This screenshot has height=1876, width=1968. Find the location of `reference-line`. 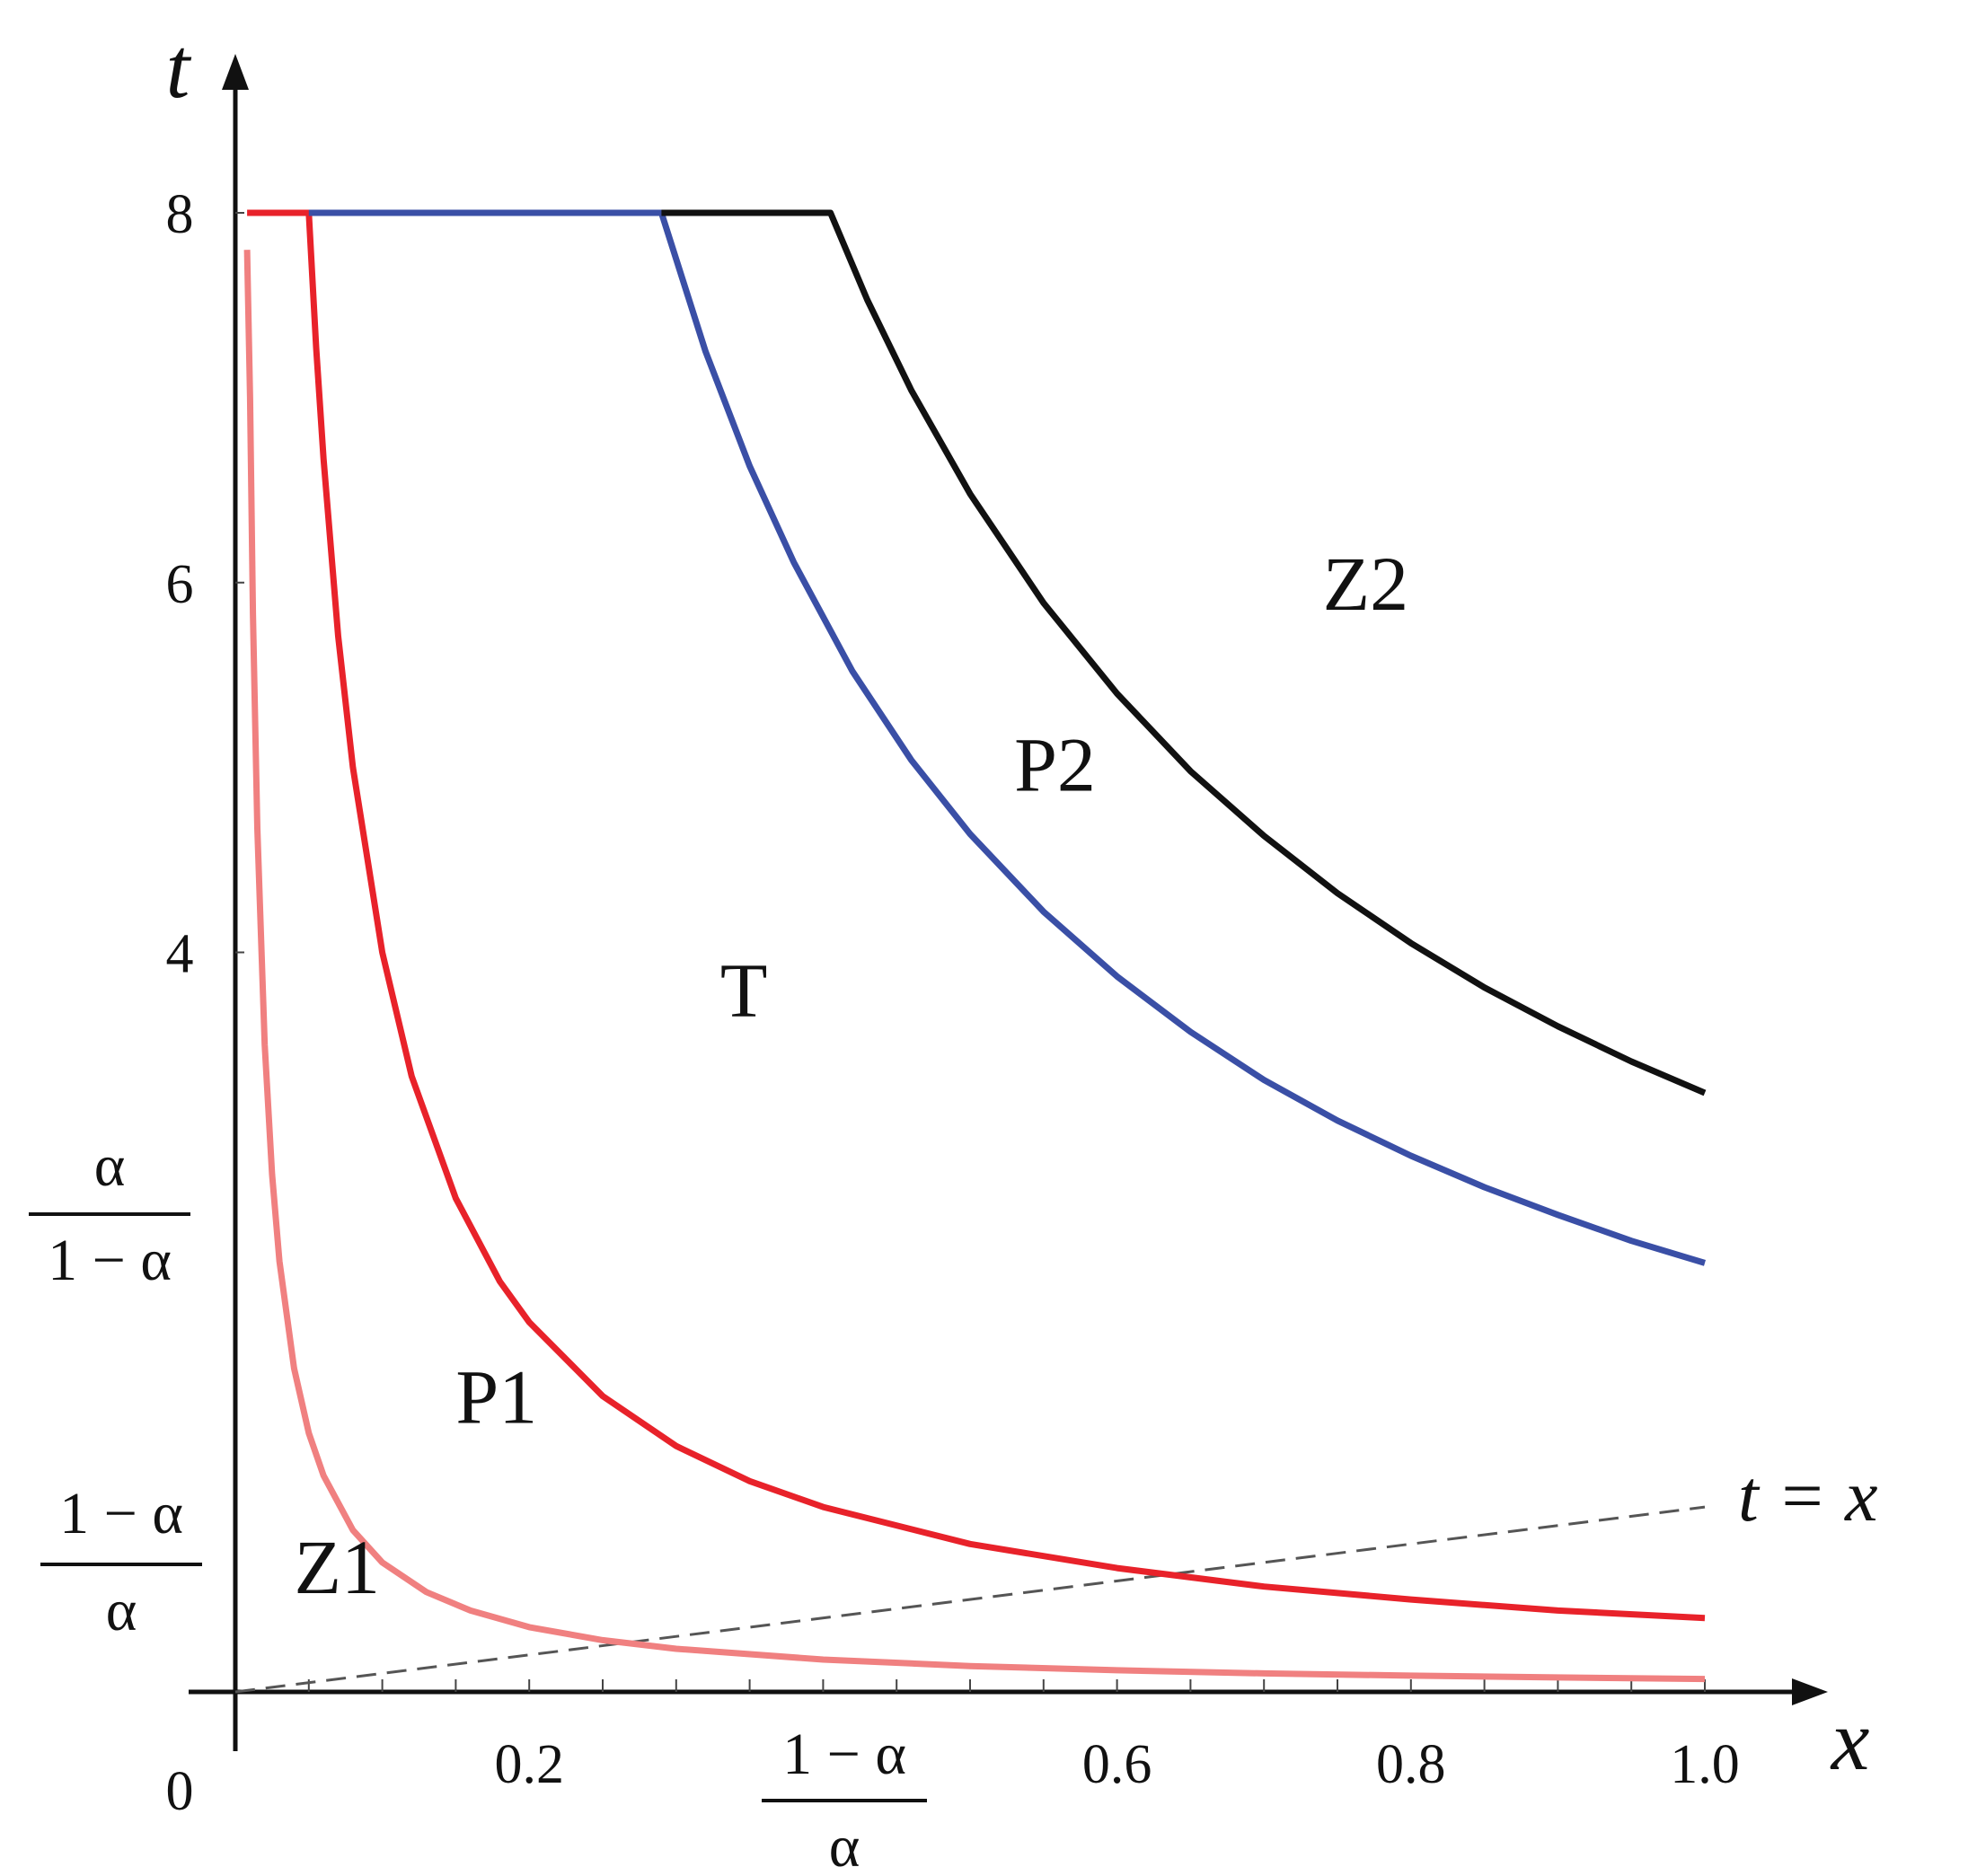

reference-line is located at coordinates (970, 1599).